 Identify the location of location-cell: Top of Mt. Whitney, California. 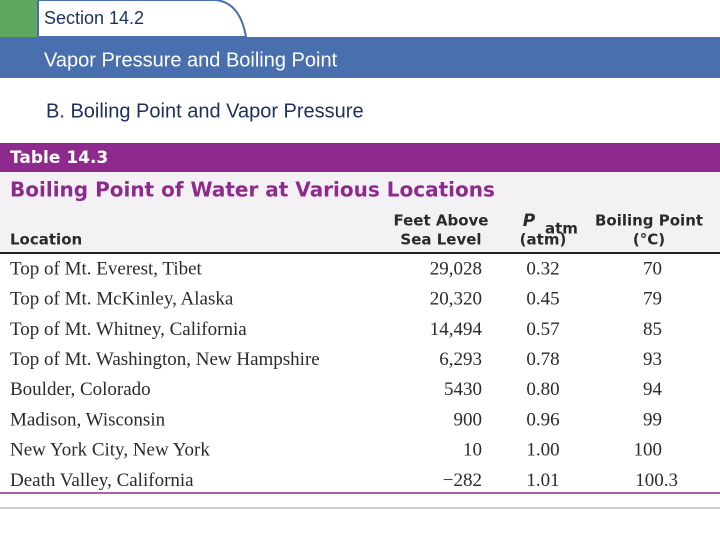
(128, 329).